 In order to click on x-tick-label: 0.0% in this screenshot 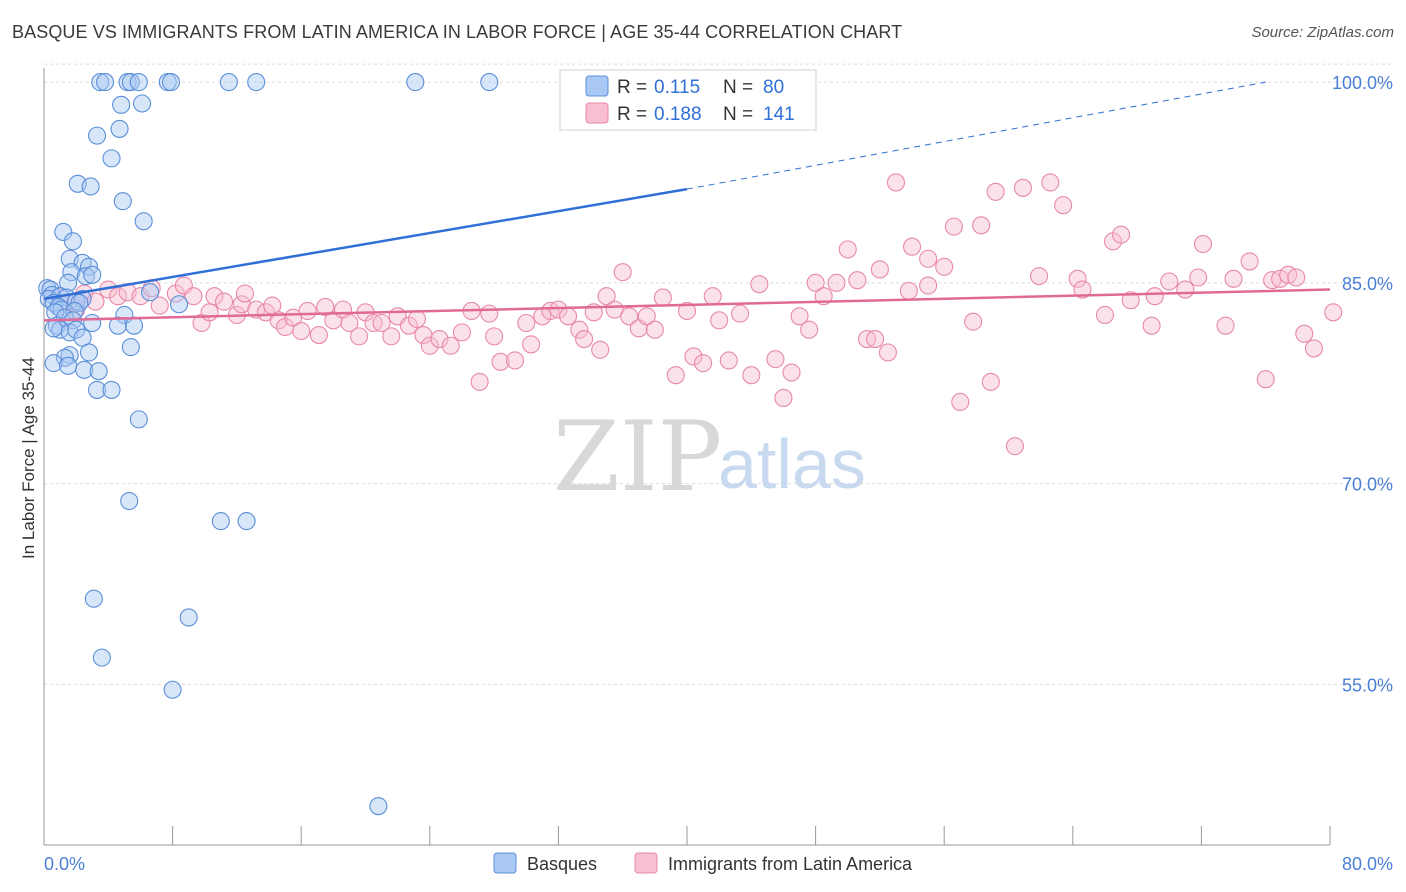, I will do `click(64, 864)`.